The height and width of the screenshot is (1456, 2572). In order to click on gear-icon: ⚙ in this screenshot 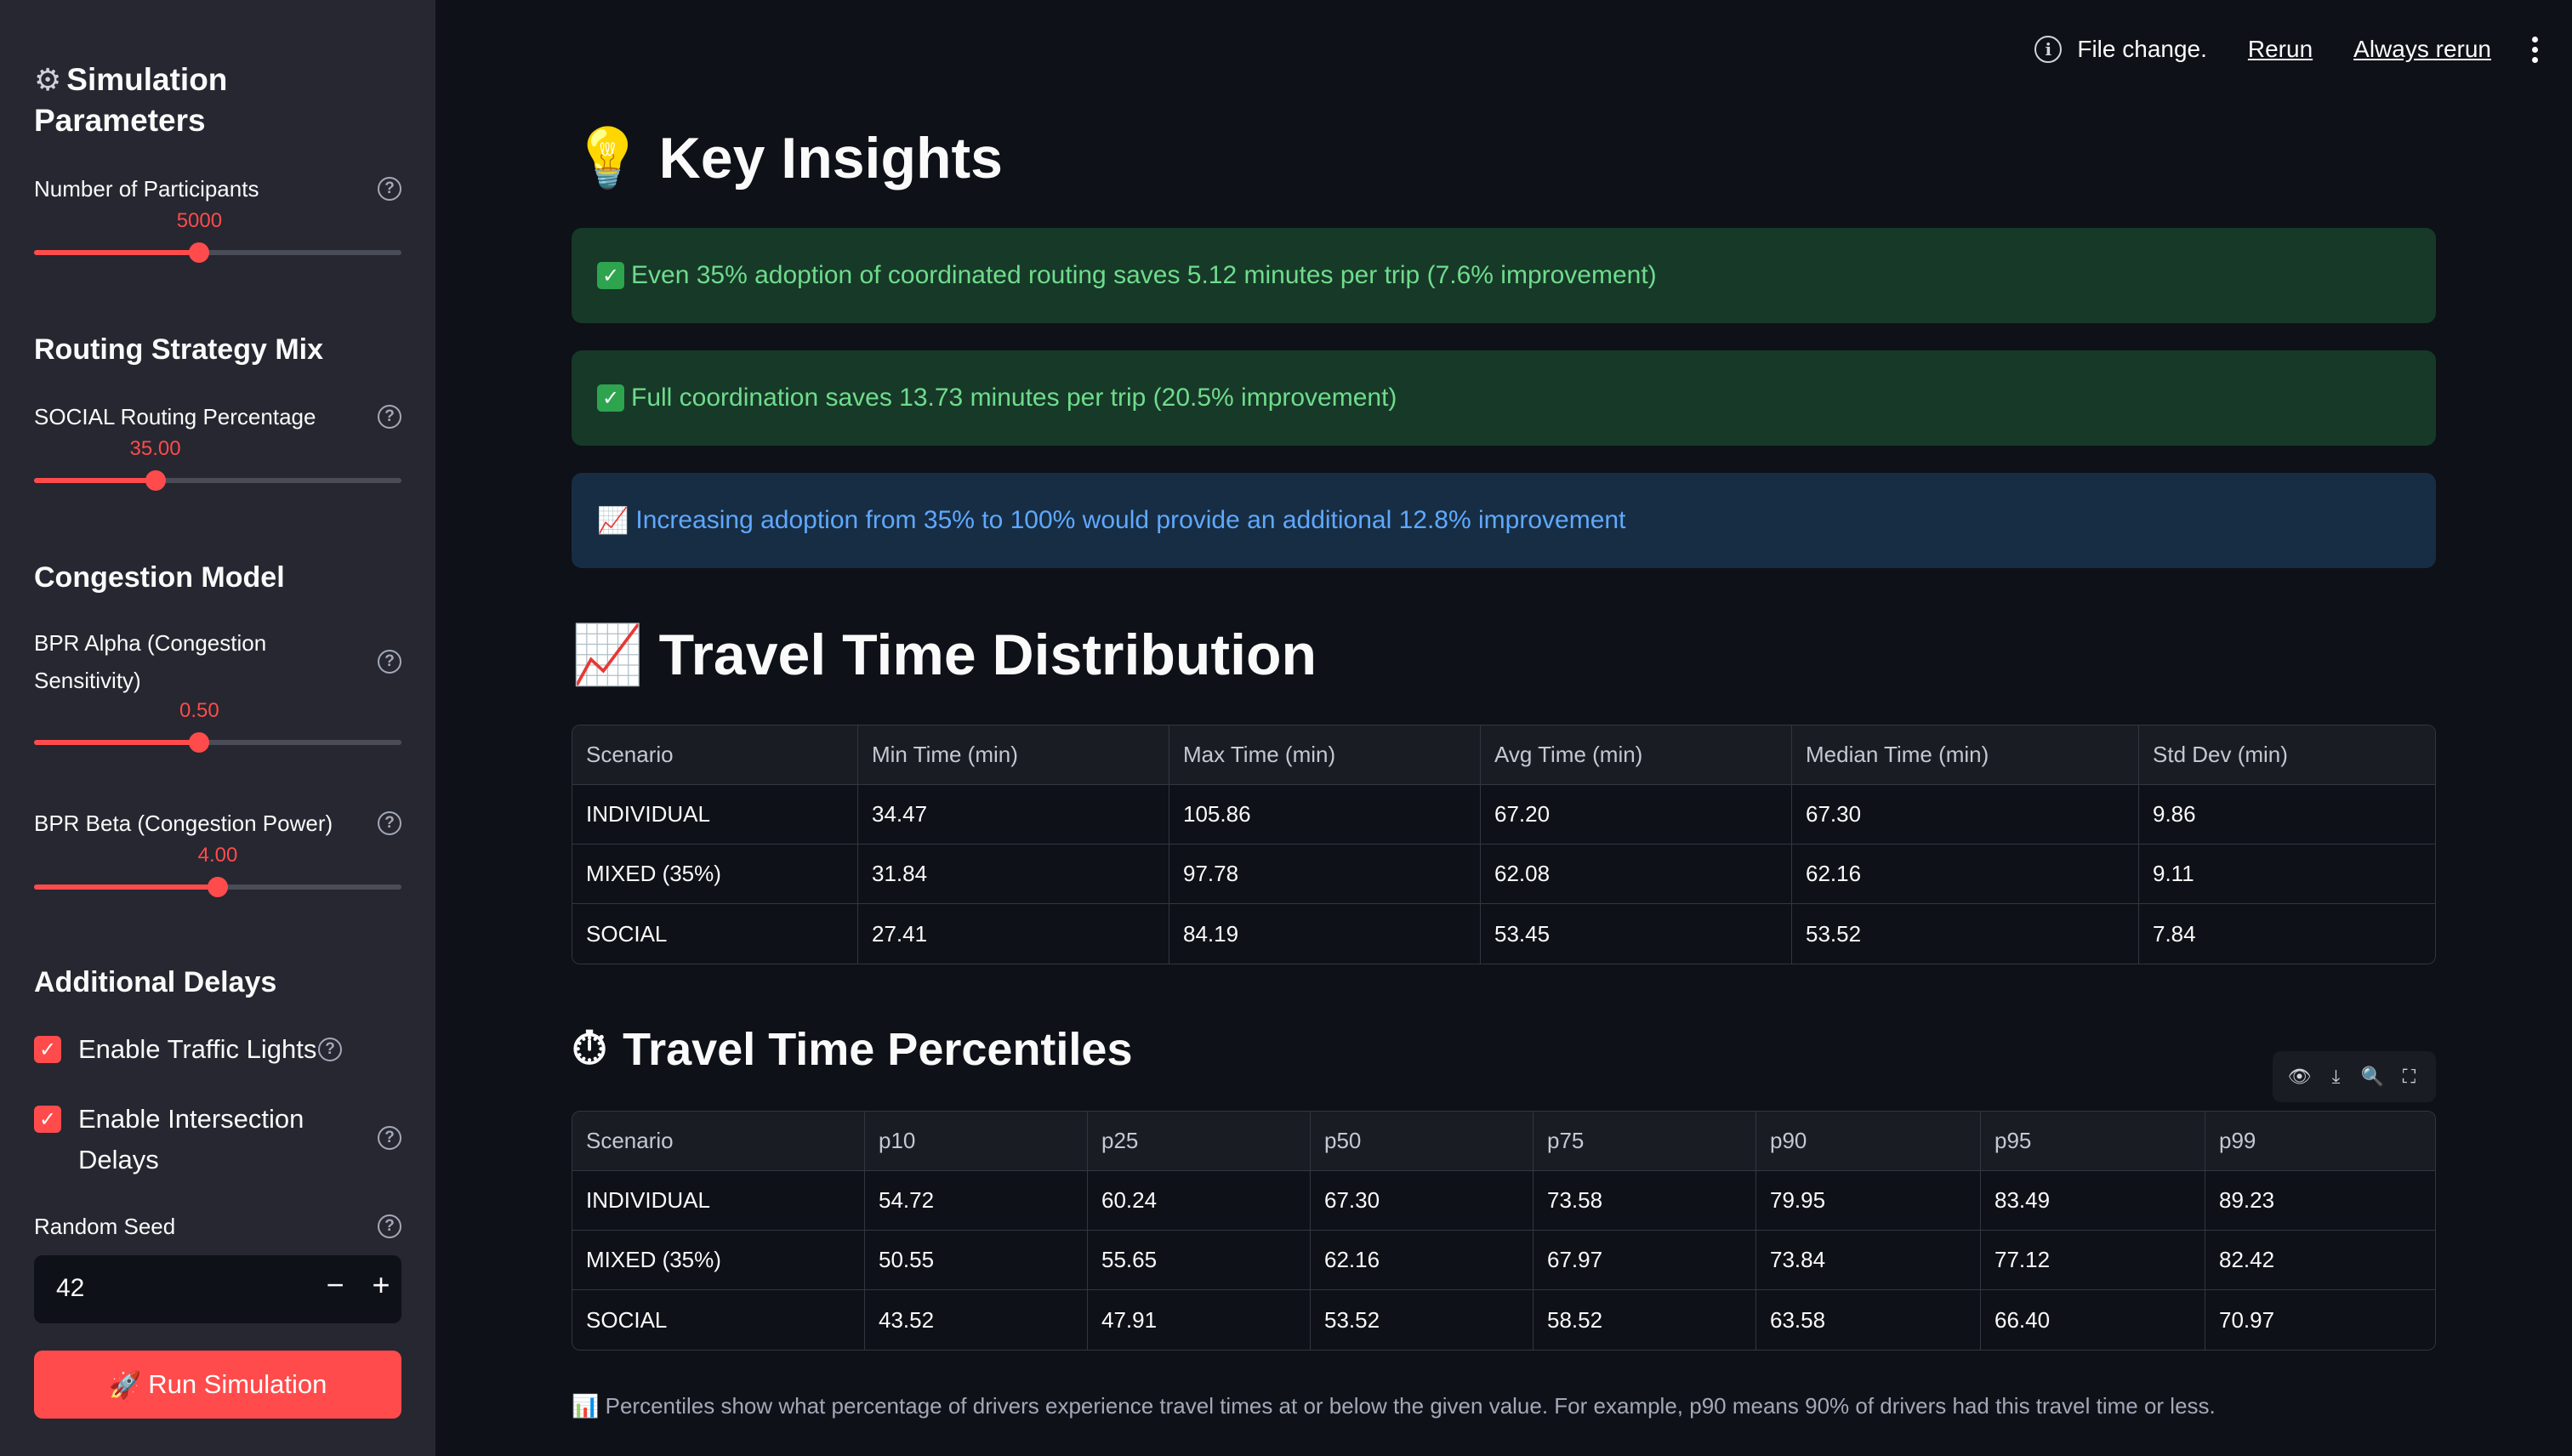, I will do `click(48, 79)`.